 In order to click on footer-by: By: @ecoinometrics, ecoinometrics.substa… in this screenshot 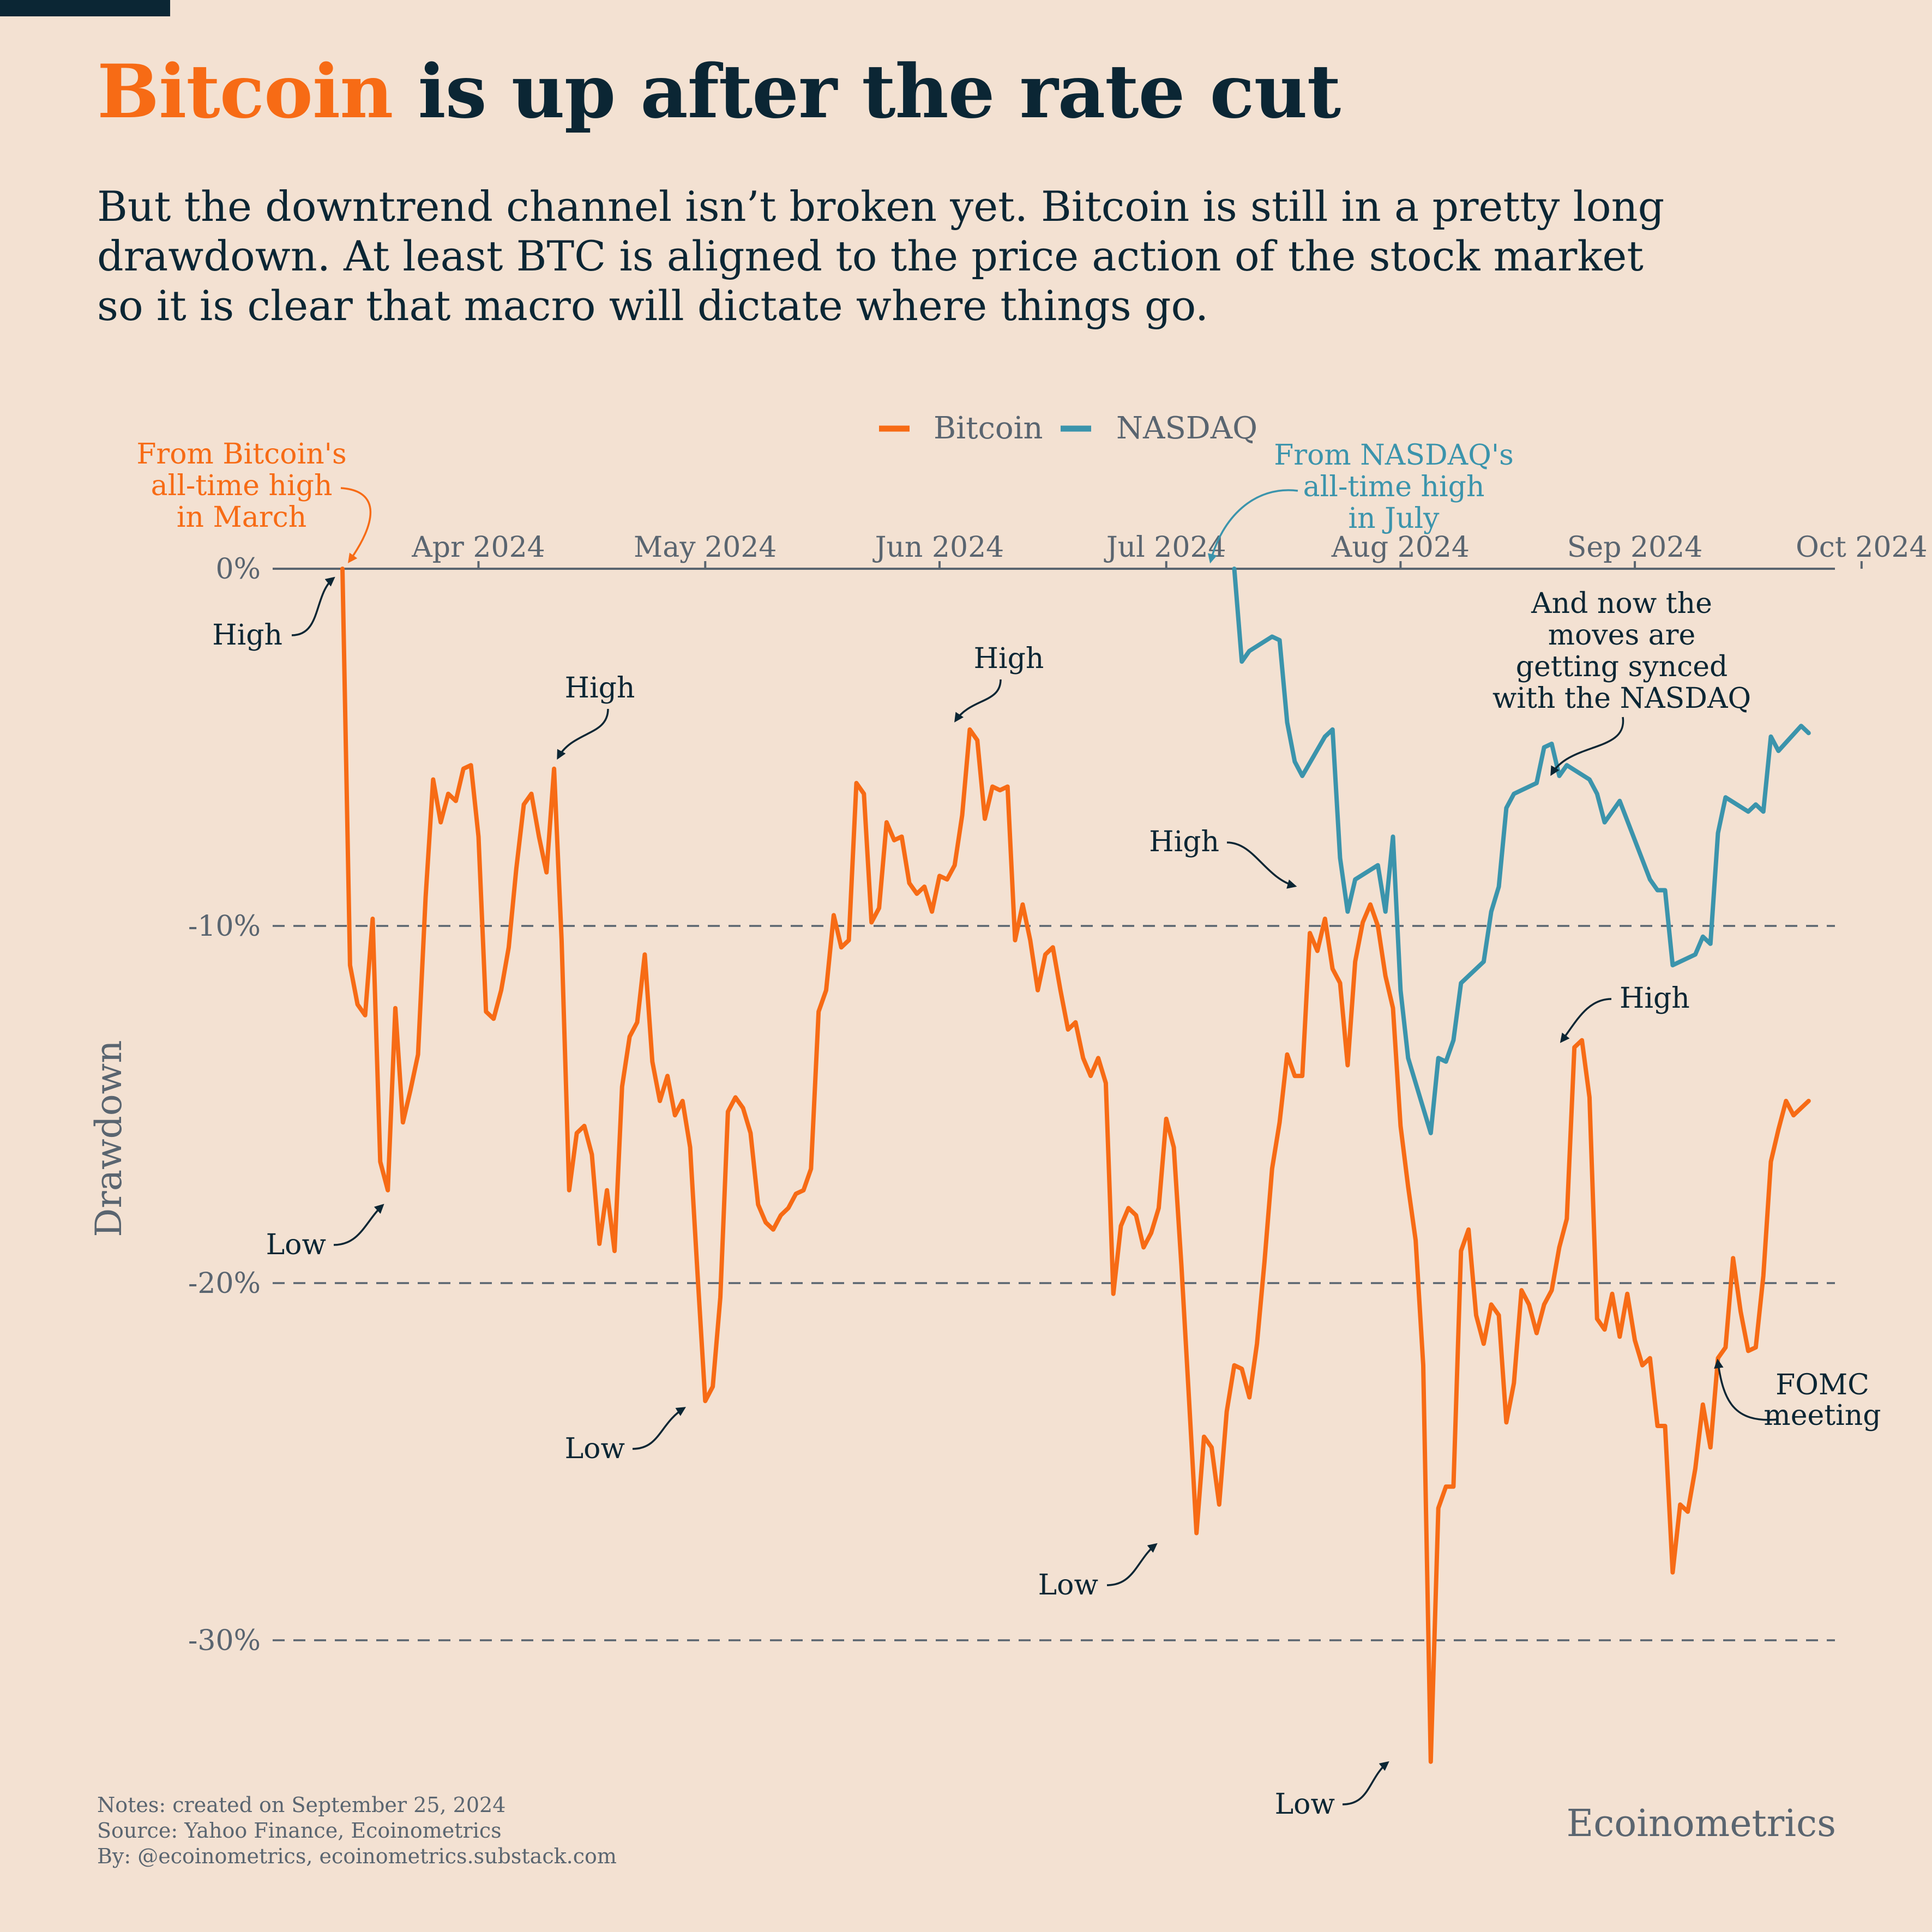, I will do `click(357, 1856)`.